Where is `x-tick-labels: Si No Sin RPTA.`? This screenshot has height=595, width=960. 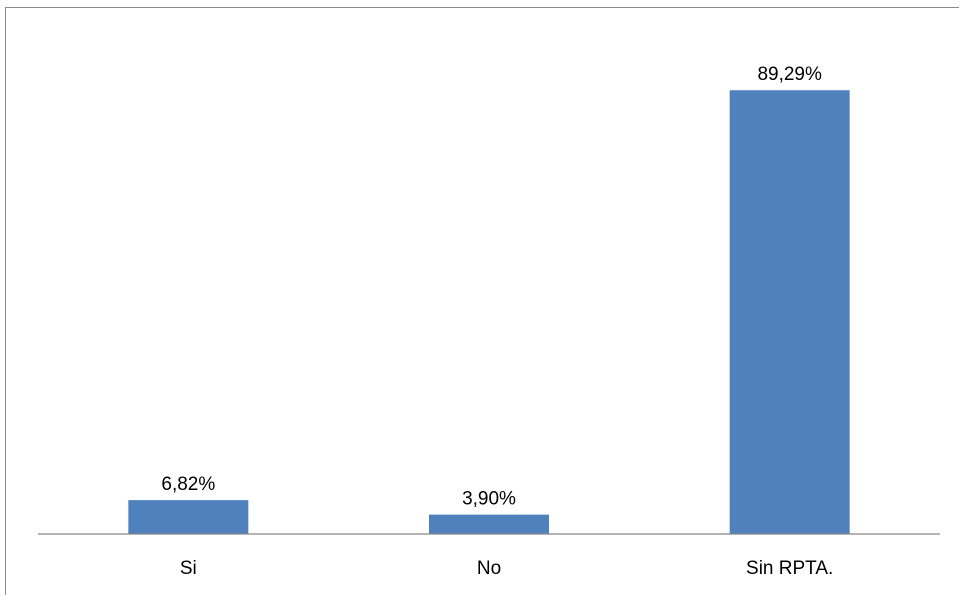
x-tick-labels: Si No Sin RPTA. is located at coordinates (506, 568).